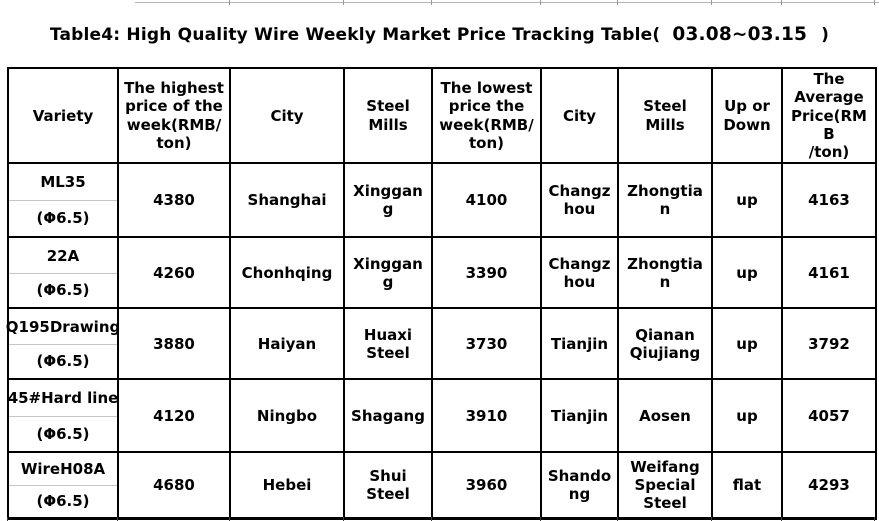 The width and height of the screenshot is (879, 521). I want to click on col-header-city-2: City, so click(579, 115).